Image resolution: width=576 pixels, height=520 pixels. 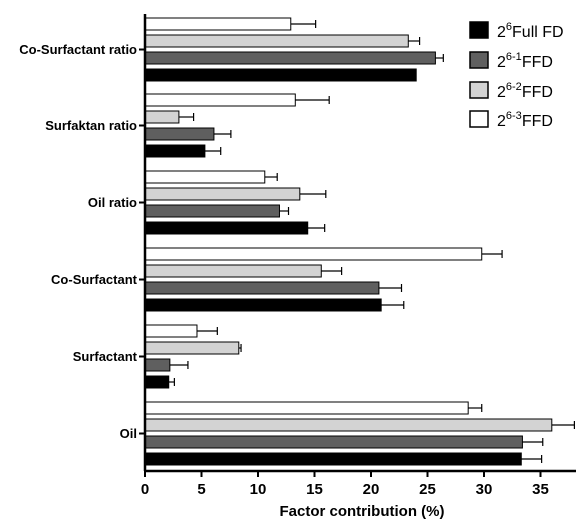 What do you see at coordinates (525, 61) in the screenshot?
I see `legend-entry: 26-1FFD` at bounding box center [525, 61].